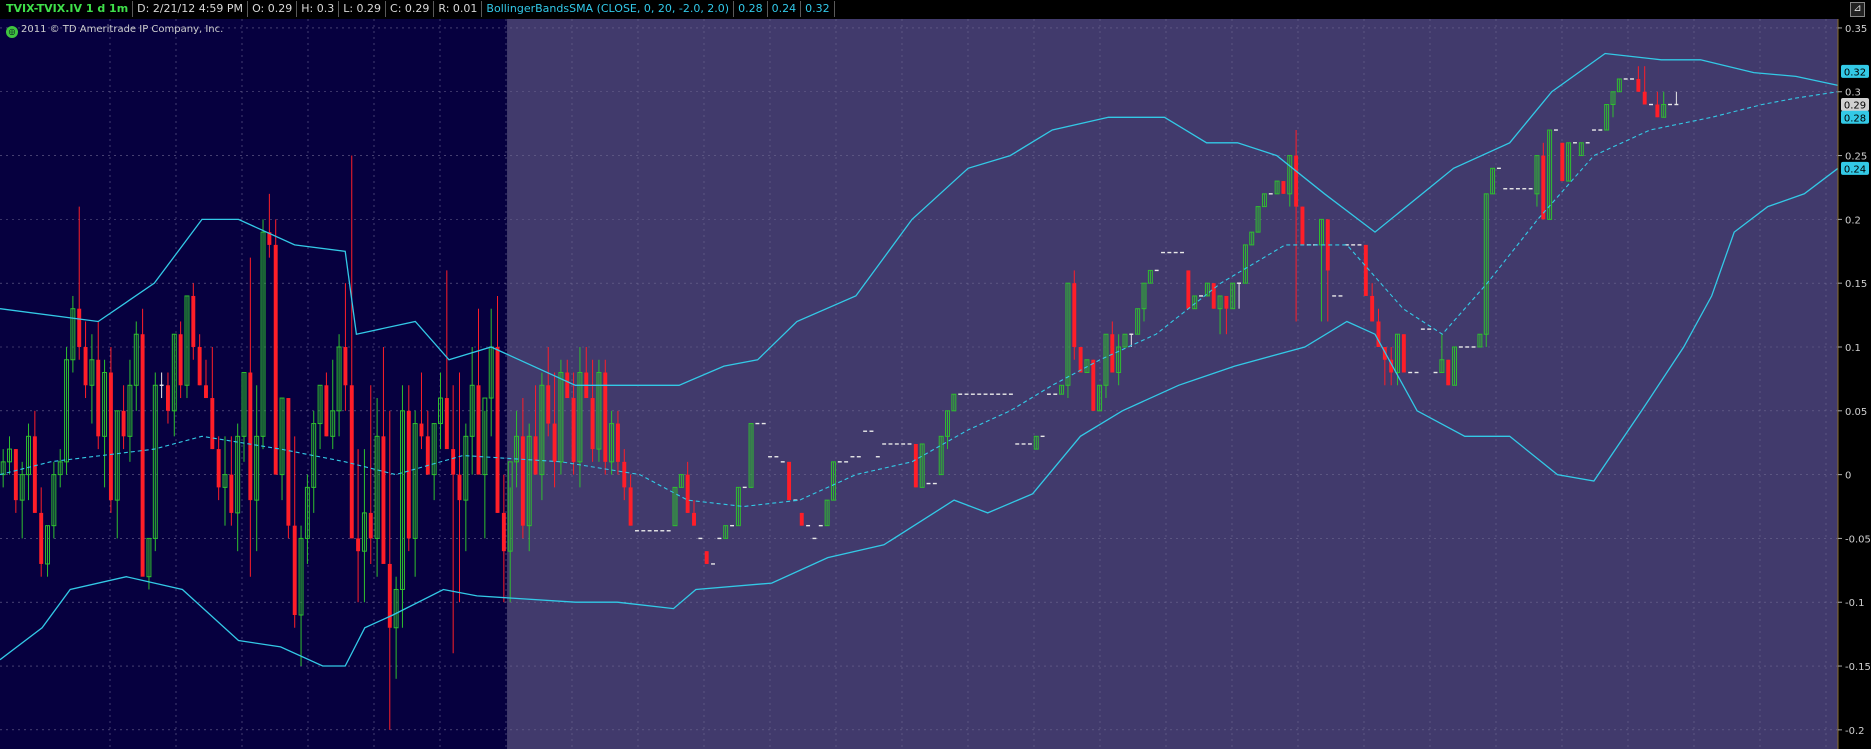 This screenshot has height=749, width=1871. Describe the element at coordinates (1853, 93) in the screenshot. I see `y-tick-label: 0.3` at that location.